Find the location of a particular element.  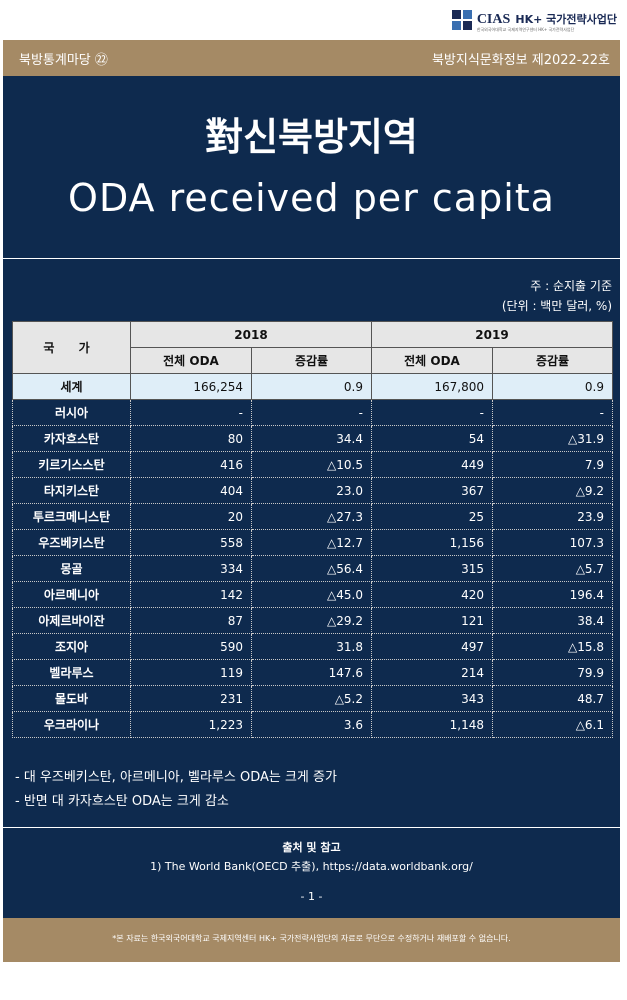

country-name: 러시아 is located at coordinates (71, 412).